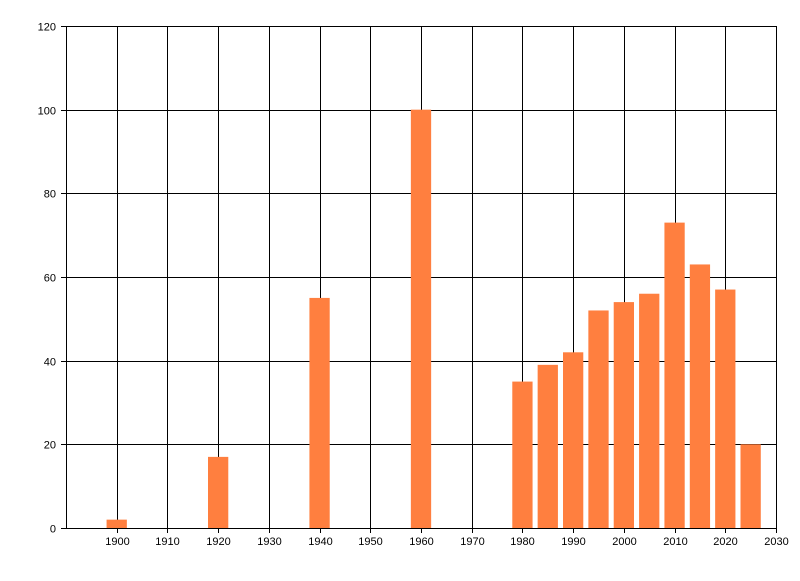 Image resolution: width=800 pixels, height=581 pixels. Describe the element at coordinates (319, 412) in the screenshot. I see `bar-1940` at that location.